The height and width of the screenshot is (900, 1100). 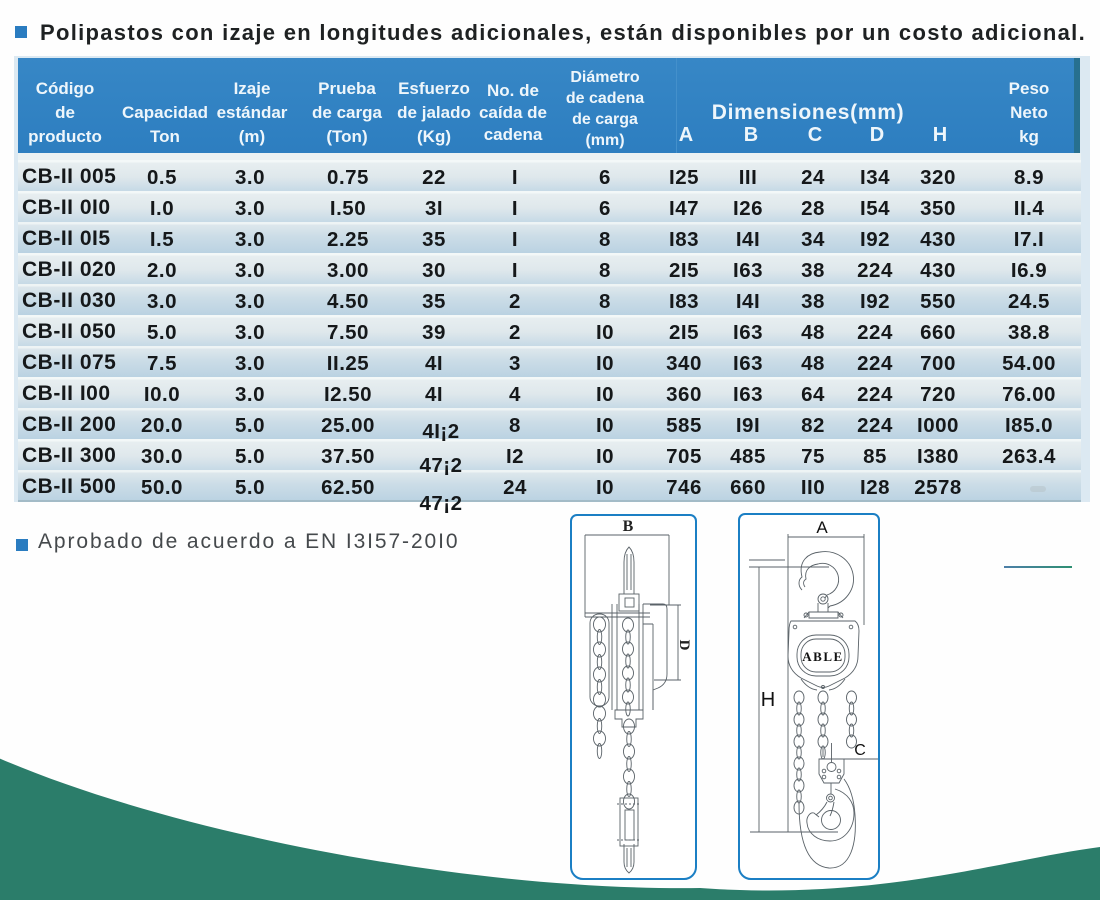 What do you see at coordinates (684, 645) in the screenshot?
I see `svg-text: D` at bounding box center [684, 645].